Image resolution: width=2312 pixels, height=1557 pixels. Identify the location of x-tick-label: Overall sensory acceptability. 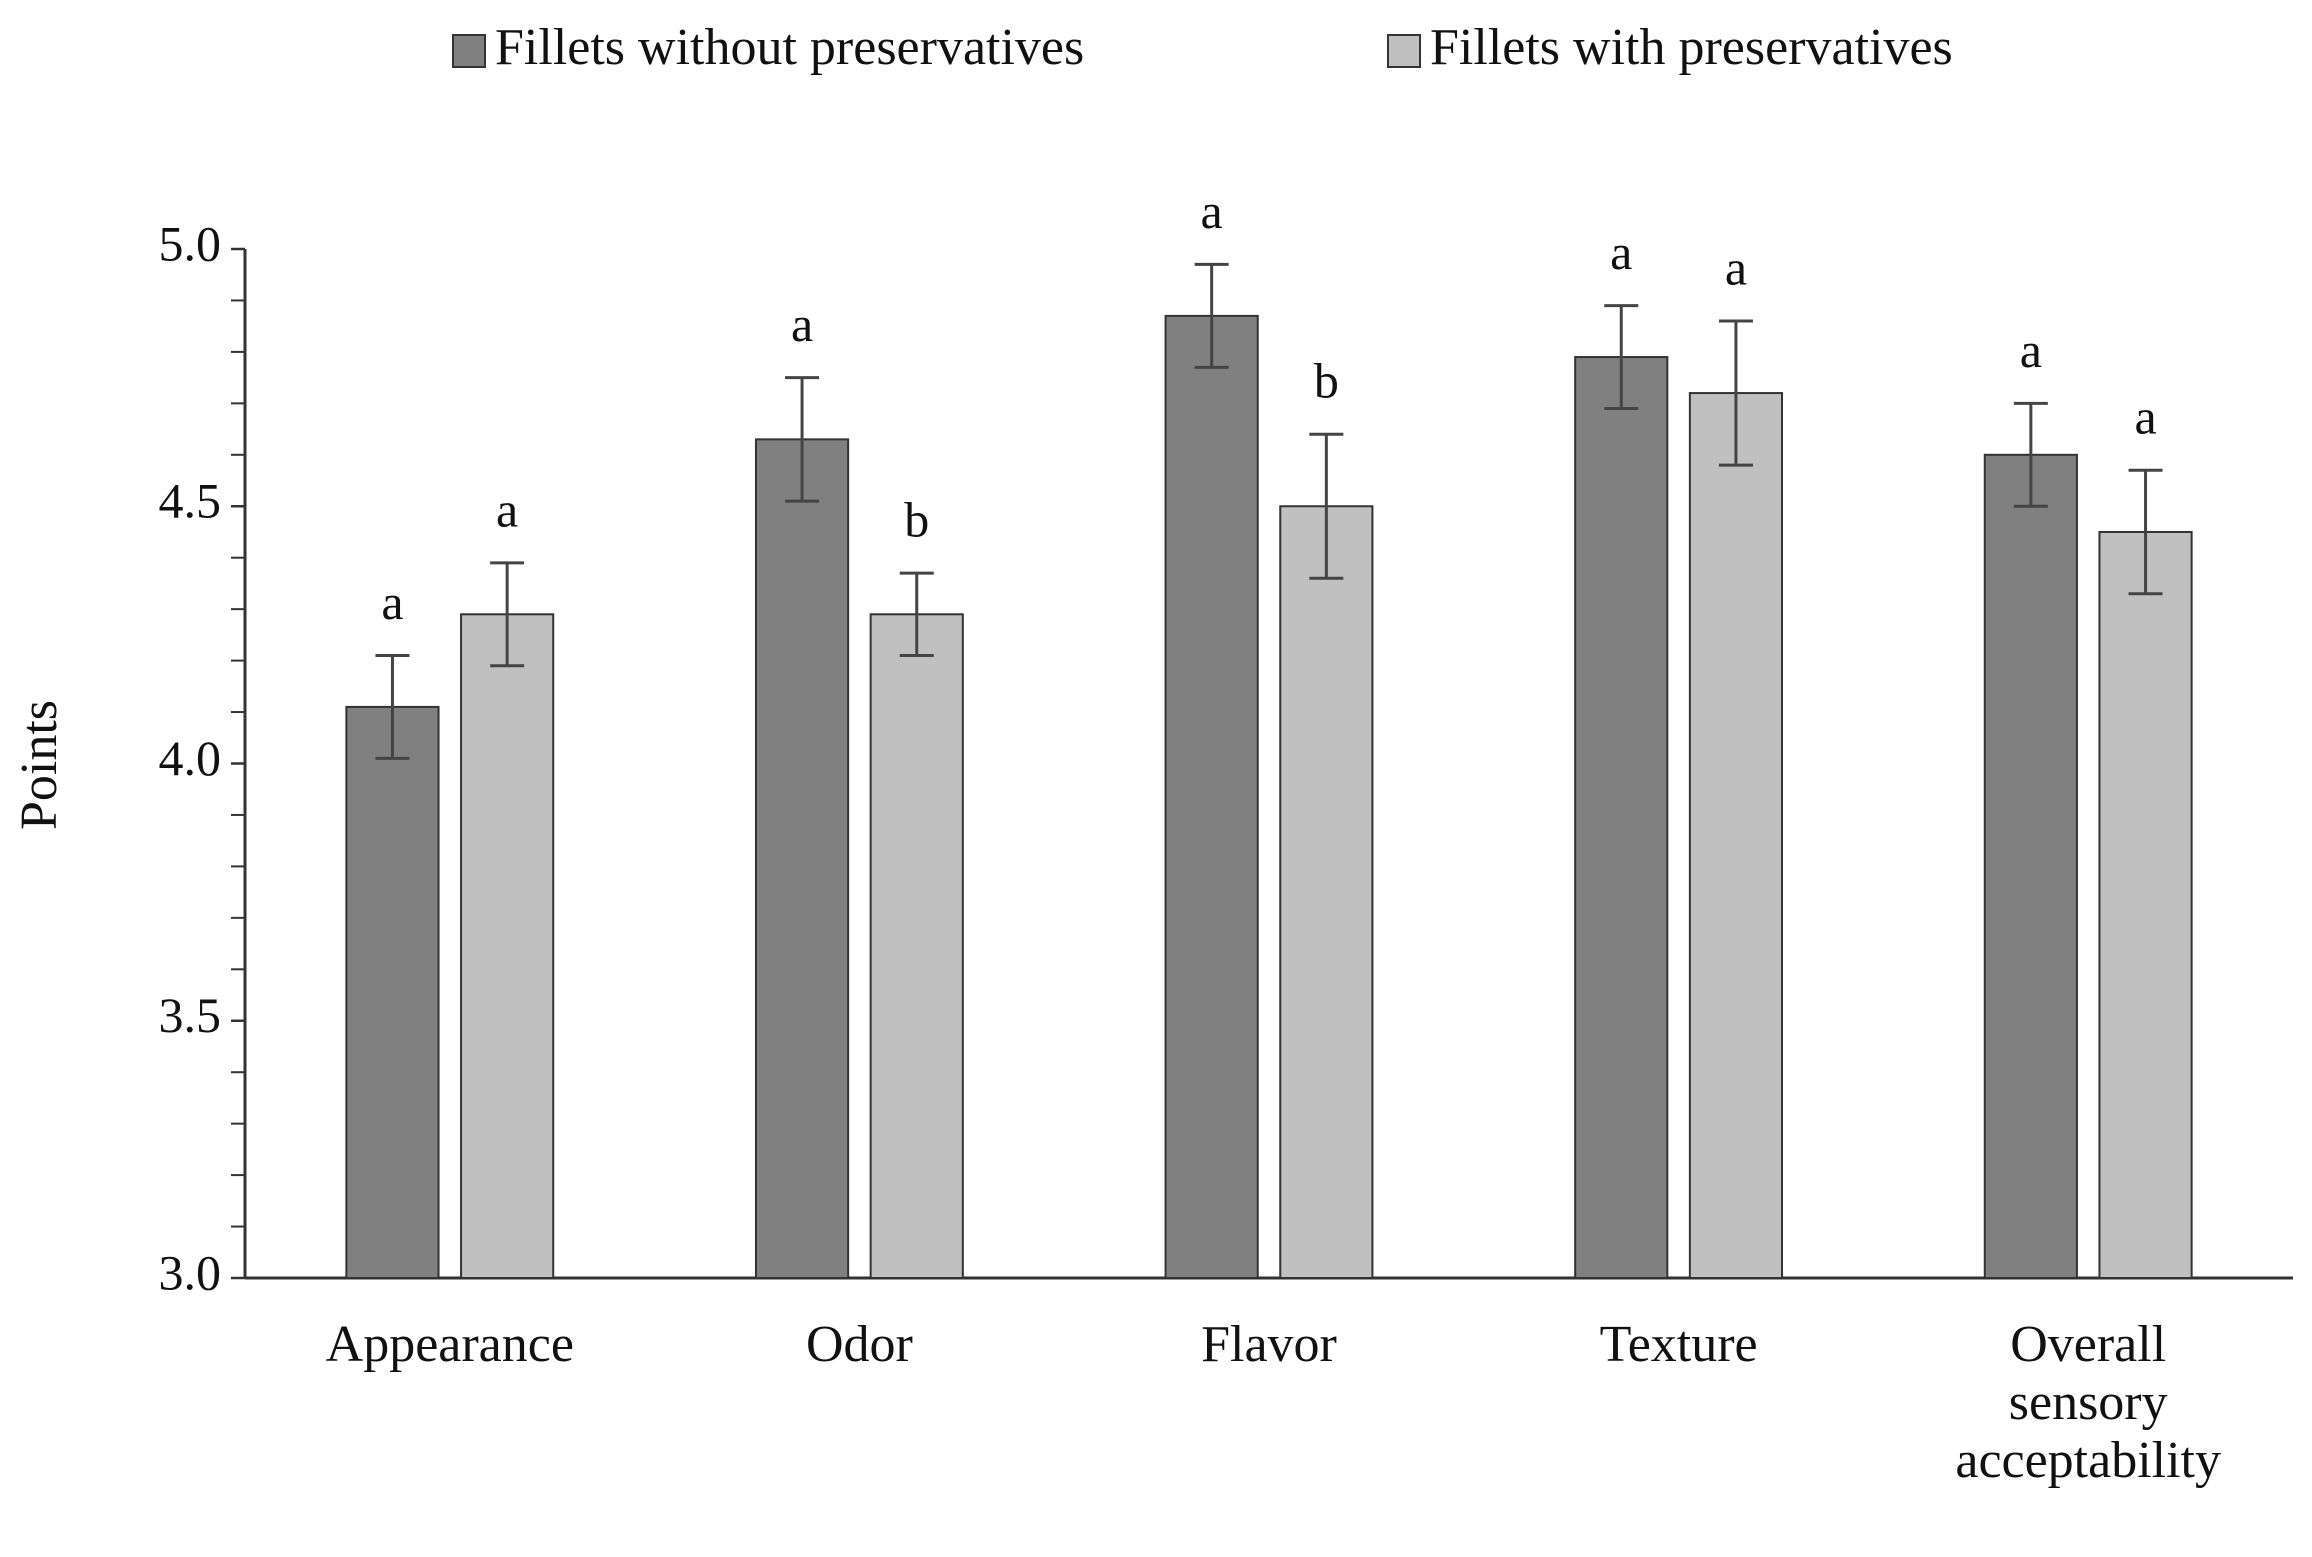
(2088, 1403).